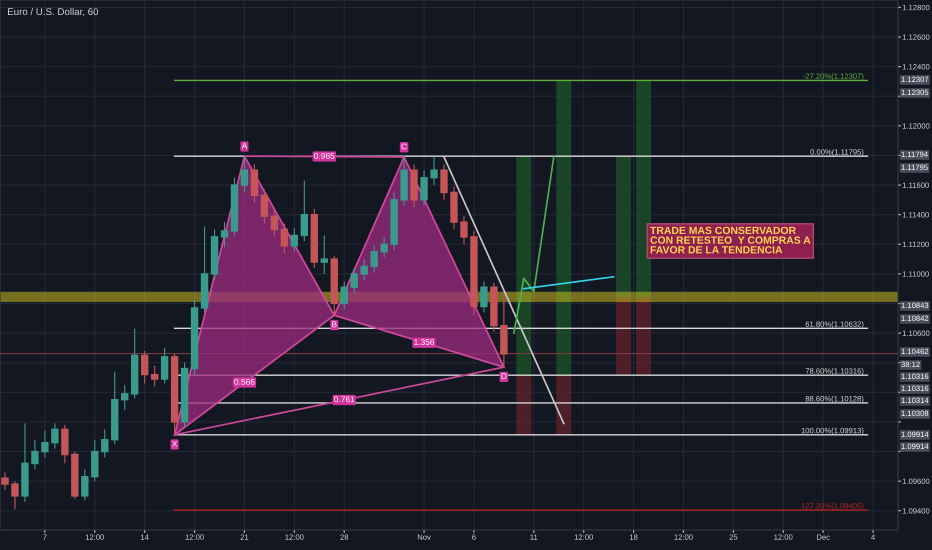  What do you see at coordinates (245, 145) in the screenshot?
I see `data-label: A` at bounding box center [245, 145].